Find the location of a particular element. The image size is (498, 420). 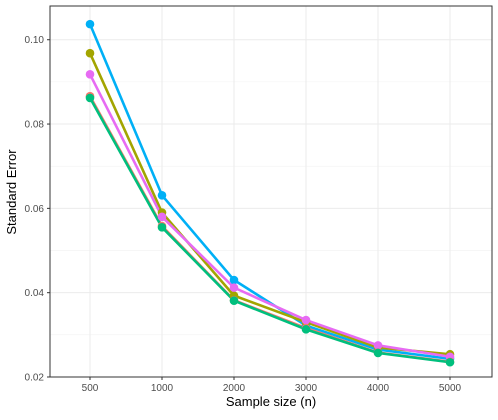

x-axis-title: Sample size (n) is located at coordinates (271, 401).